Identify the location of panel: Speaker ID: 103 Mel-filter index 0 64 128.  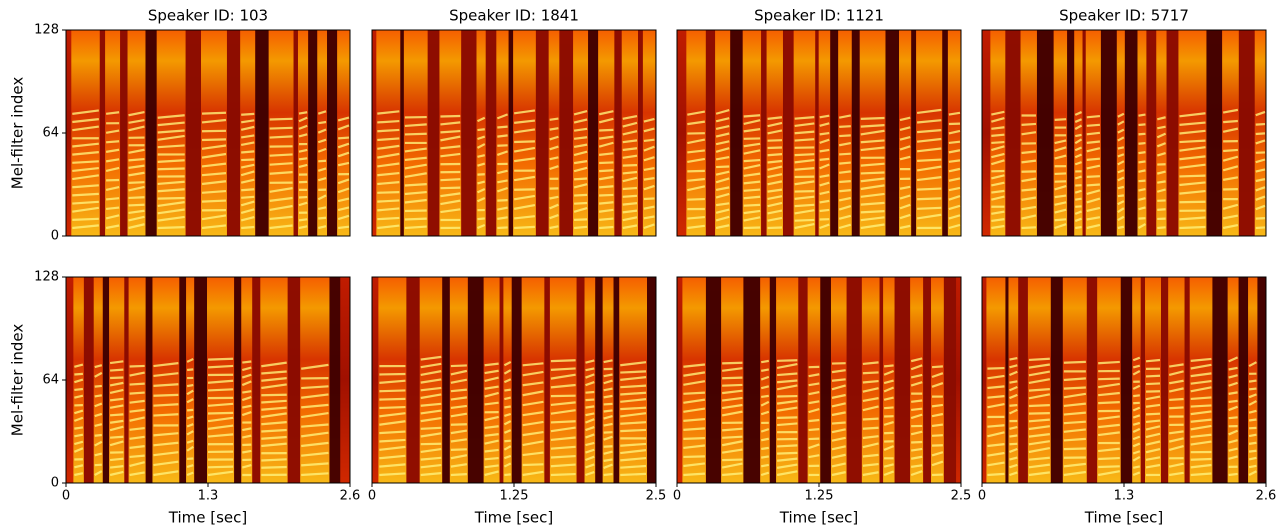
(180, 125).